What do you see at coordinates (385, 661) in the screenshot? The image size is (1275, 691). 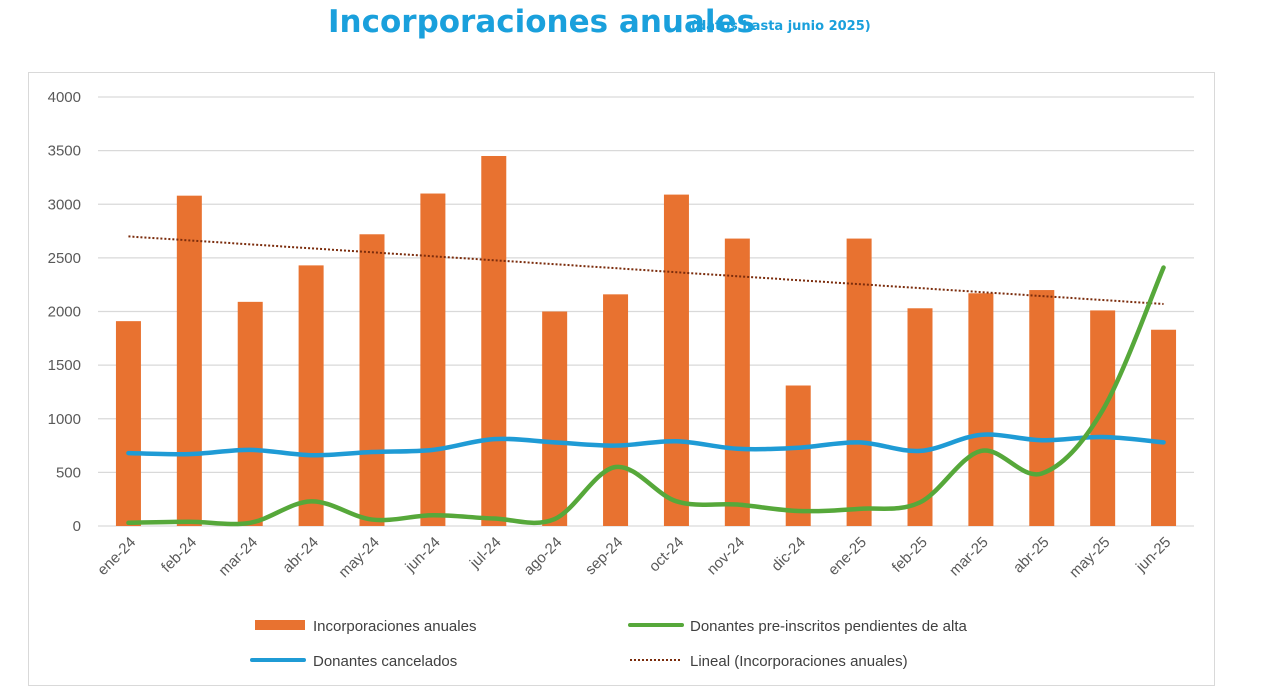 I see `legend-label-blue: Donantes cancelados` at bounding box center [385, 661].